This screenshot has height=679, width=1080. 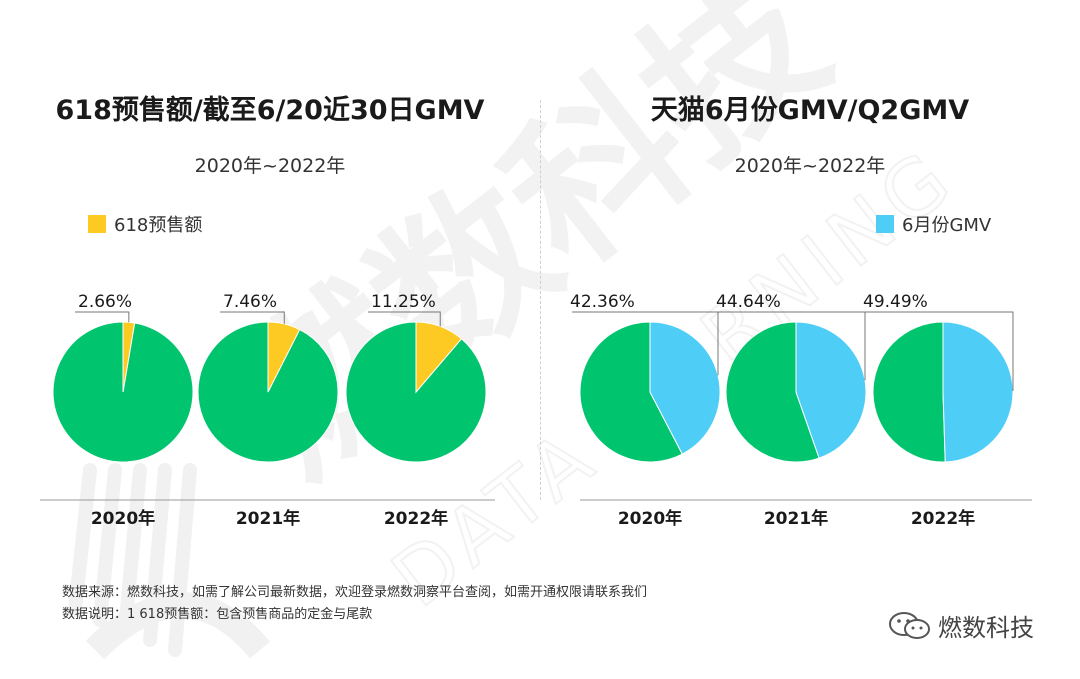 What do you see at coordinates (943, 518) in the screenshot?
I see `right-category-label-3: 2022年` at bounding box center [943, 518].